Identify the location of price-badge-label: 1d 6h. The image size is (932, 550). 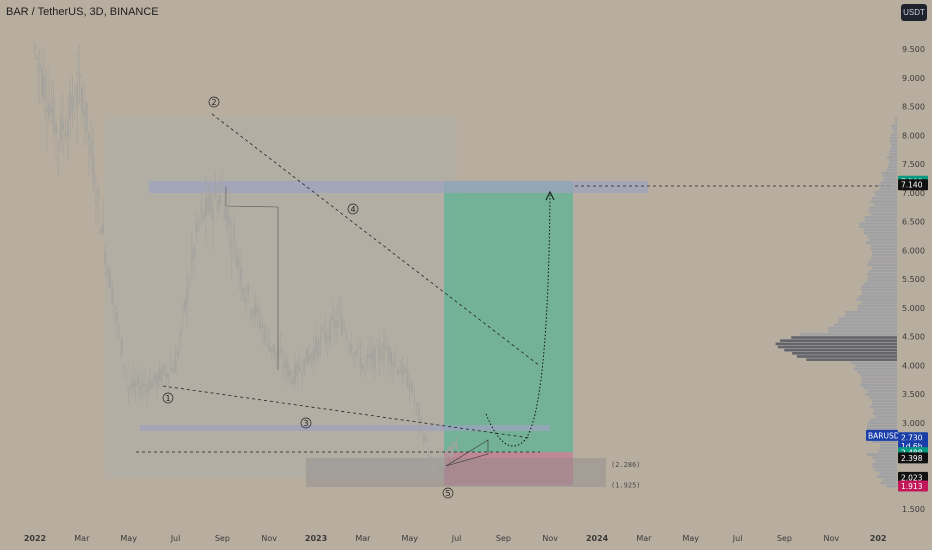
(912, 446).